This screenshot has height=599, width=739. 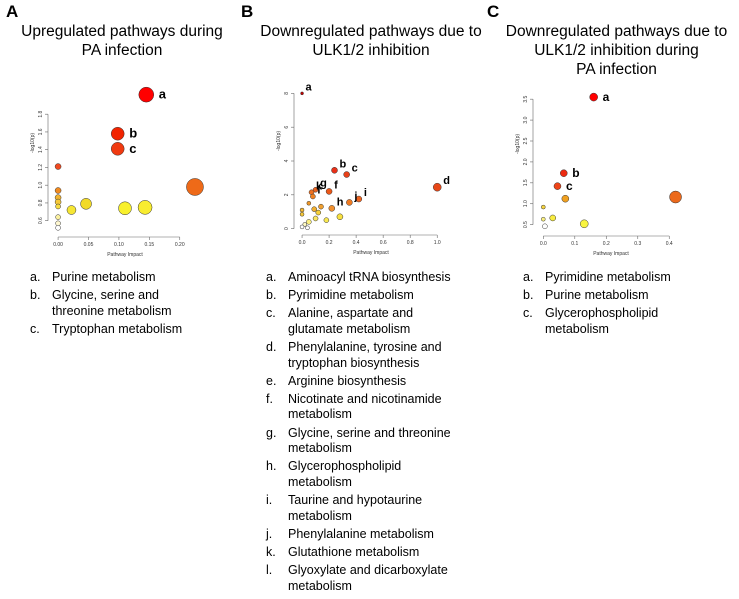 I want to click on legend-text-line: Phenylalanine, tyrosine and, so click(x=365, y=347).